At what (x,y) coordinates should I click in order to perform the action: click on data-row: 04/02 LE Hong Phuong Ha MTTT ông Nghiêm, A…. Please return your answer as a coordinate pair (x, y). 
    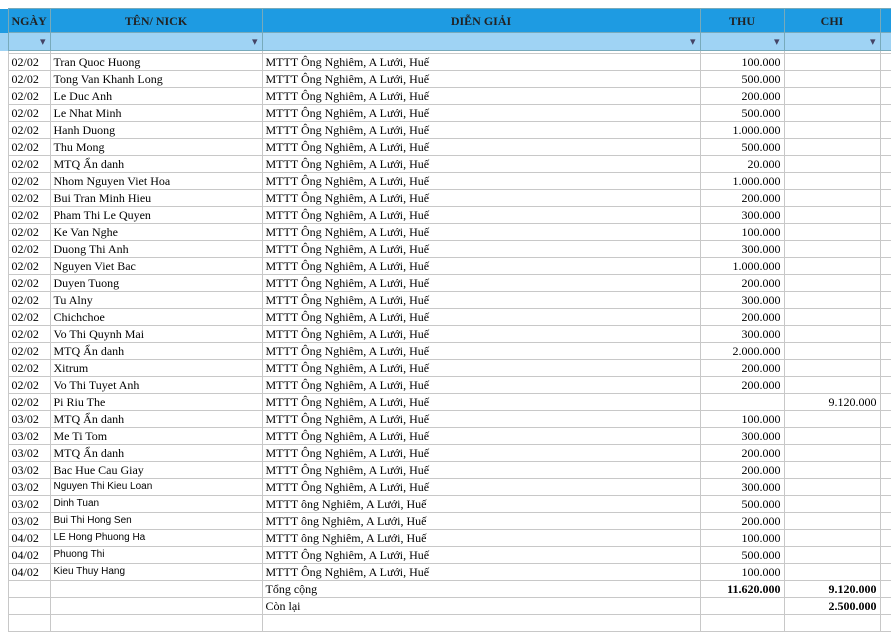
    Looking at the image, I should click on (445, 538).